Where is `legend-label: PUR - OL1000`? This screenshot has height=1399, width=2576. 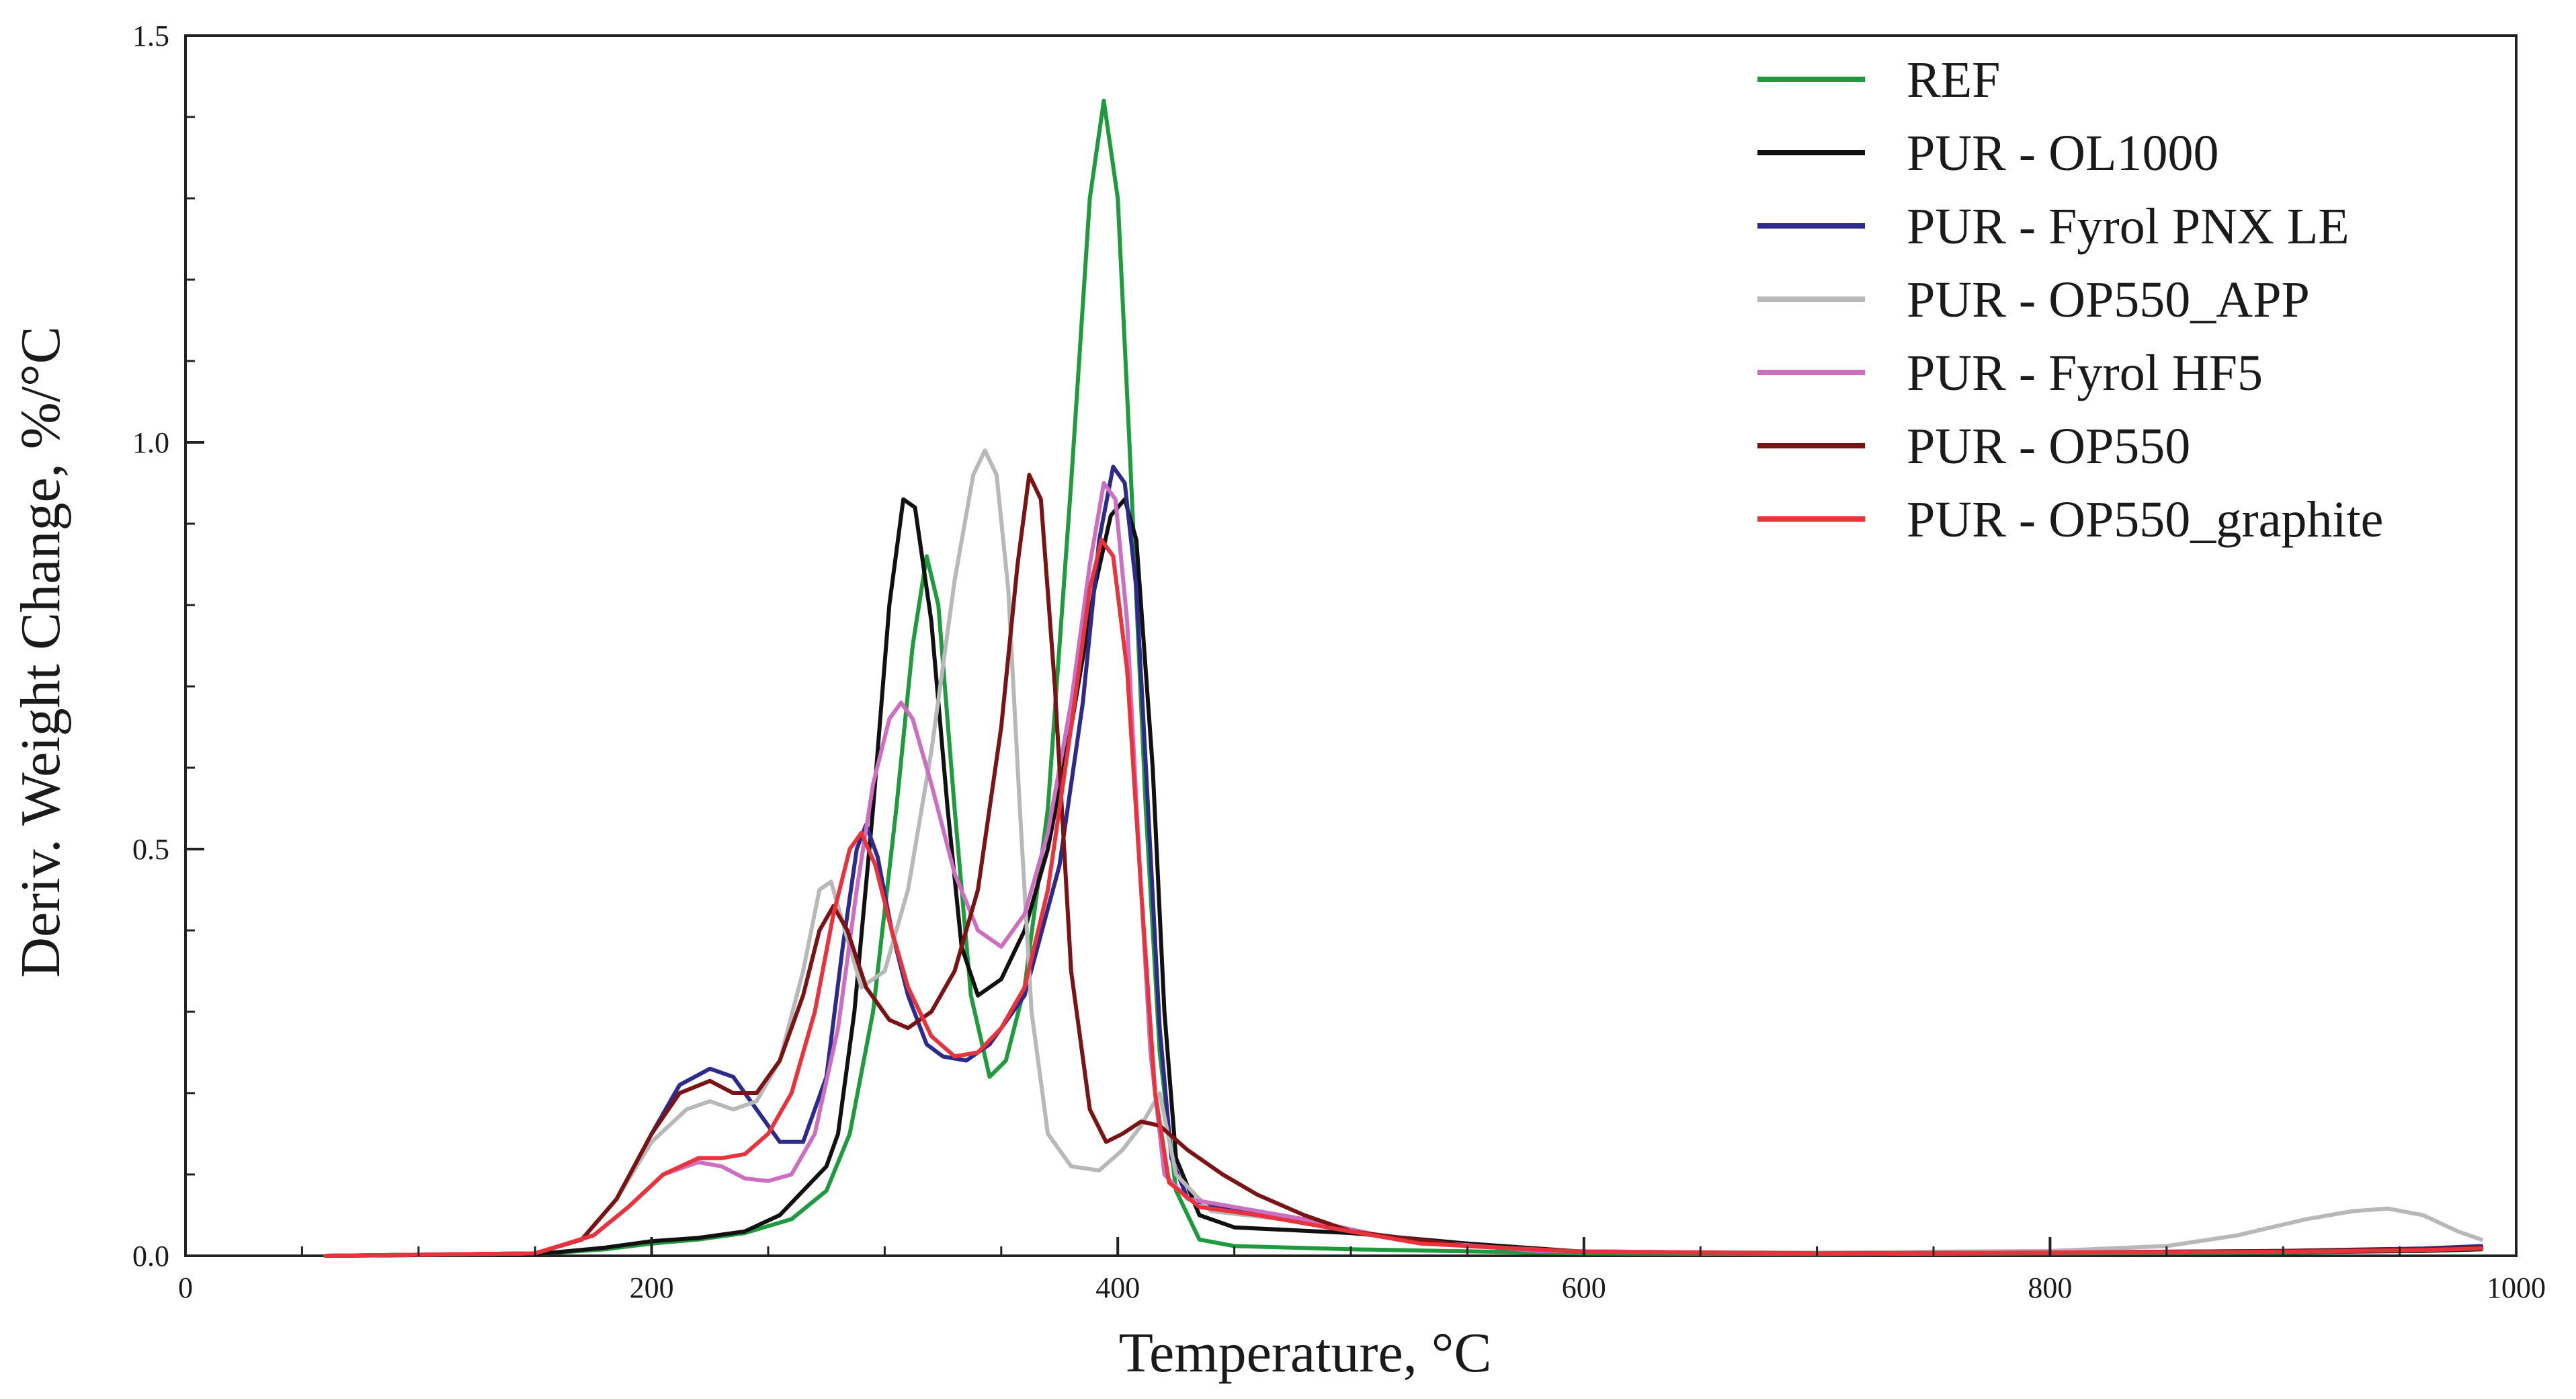
legend-label: PUR - OL1000 is located at coordinates (2062, 153).